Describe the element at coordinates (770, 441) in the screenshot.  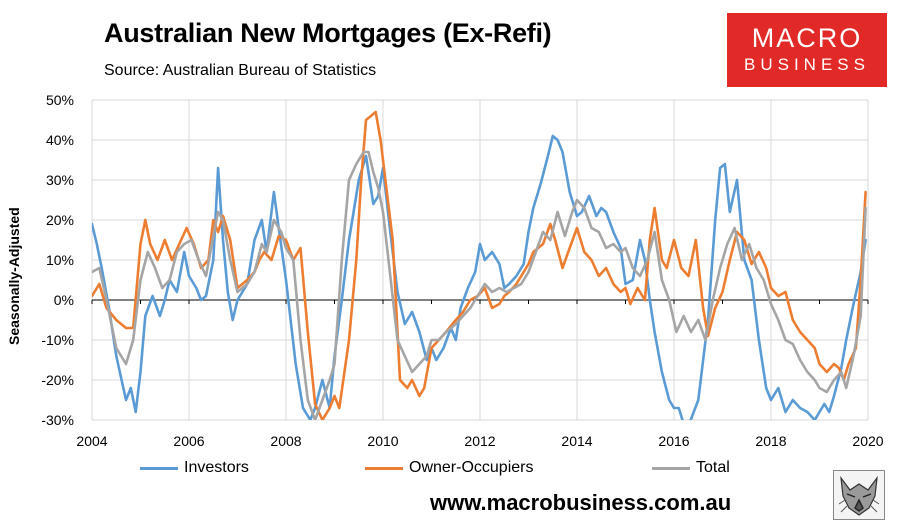
I see `x-tick-label: 2018` at that location.